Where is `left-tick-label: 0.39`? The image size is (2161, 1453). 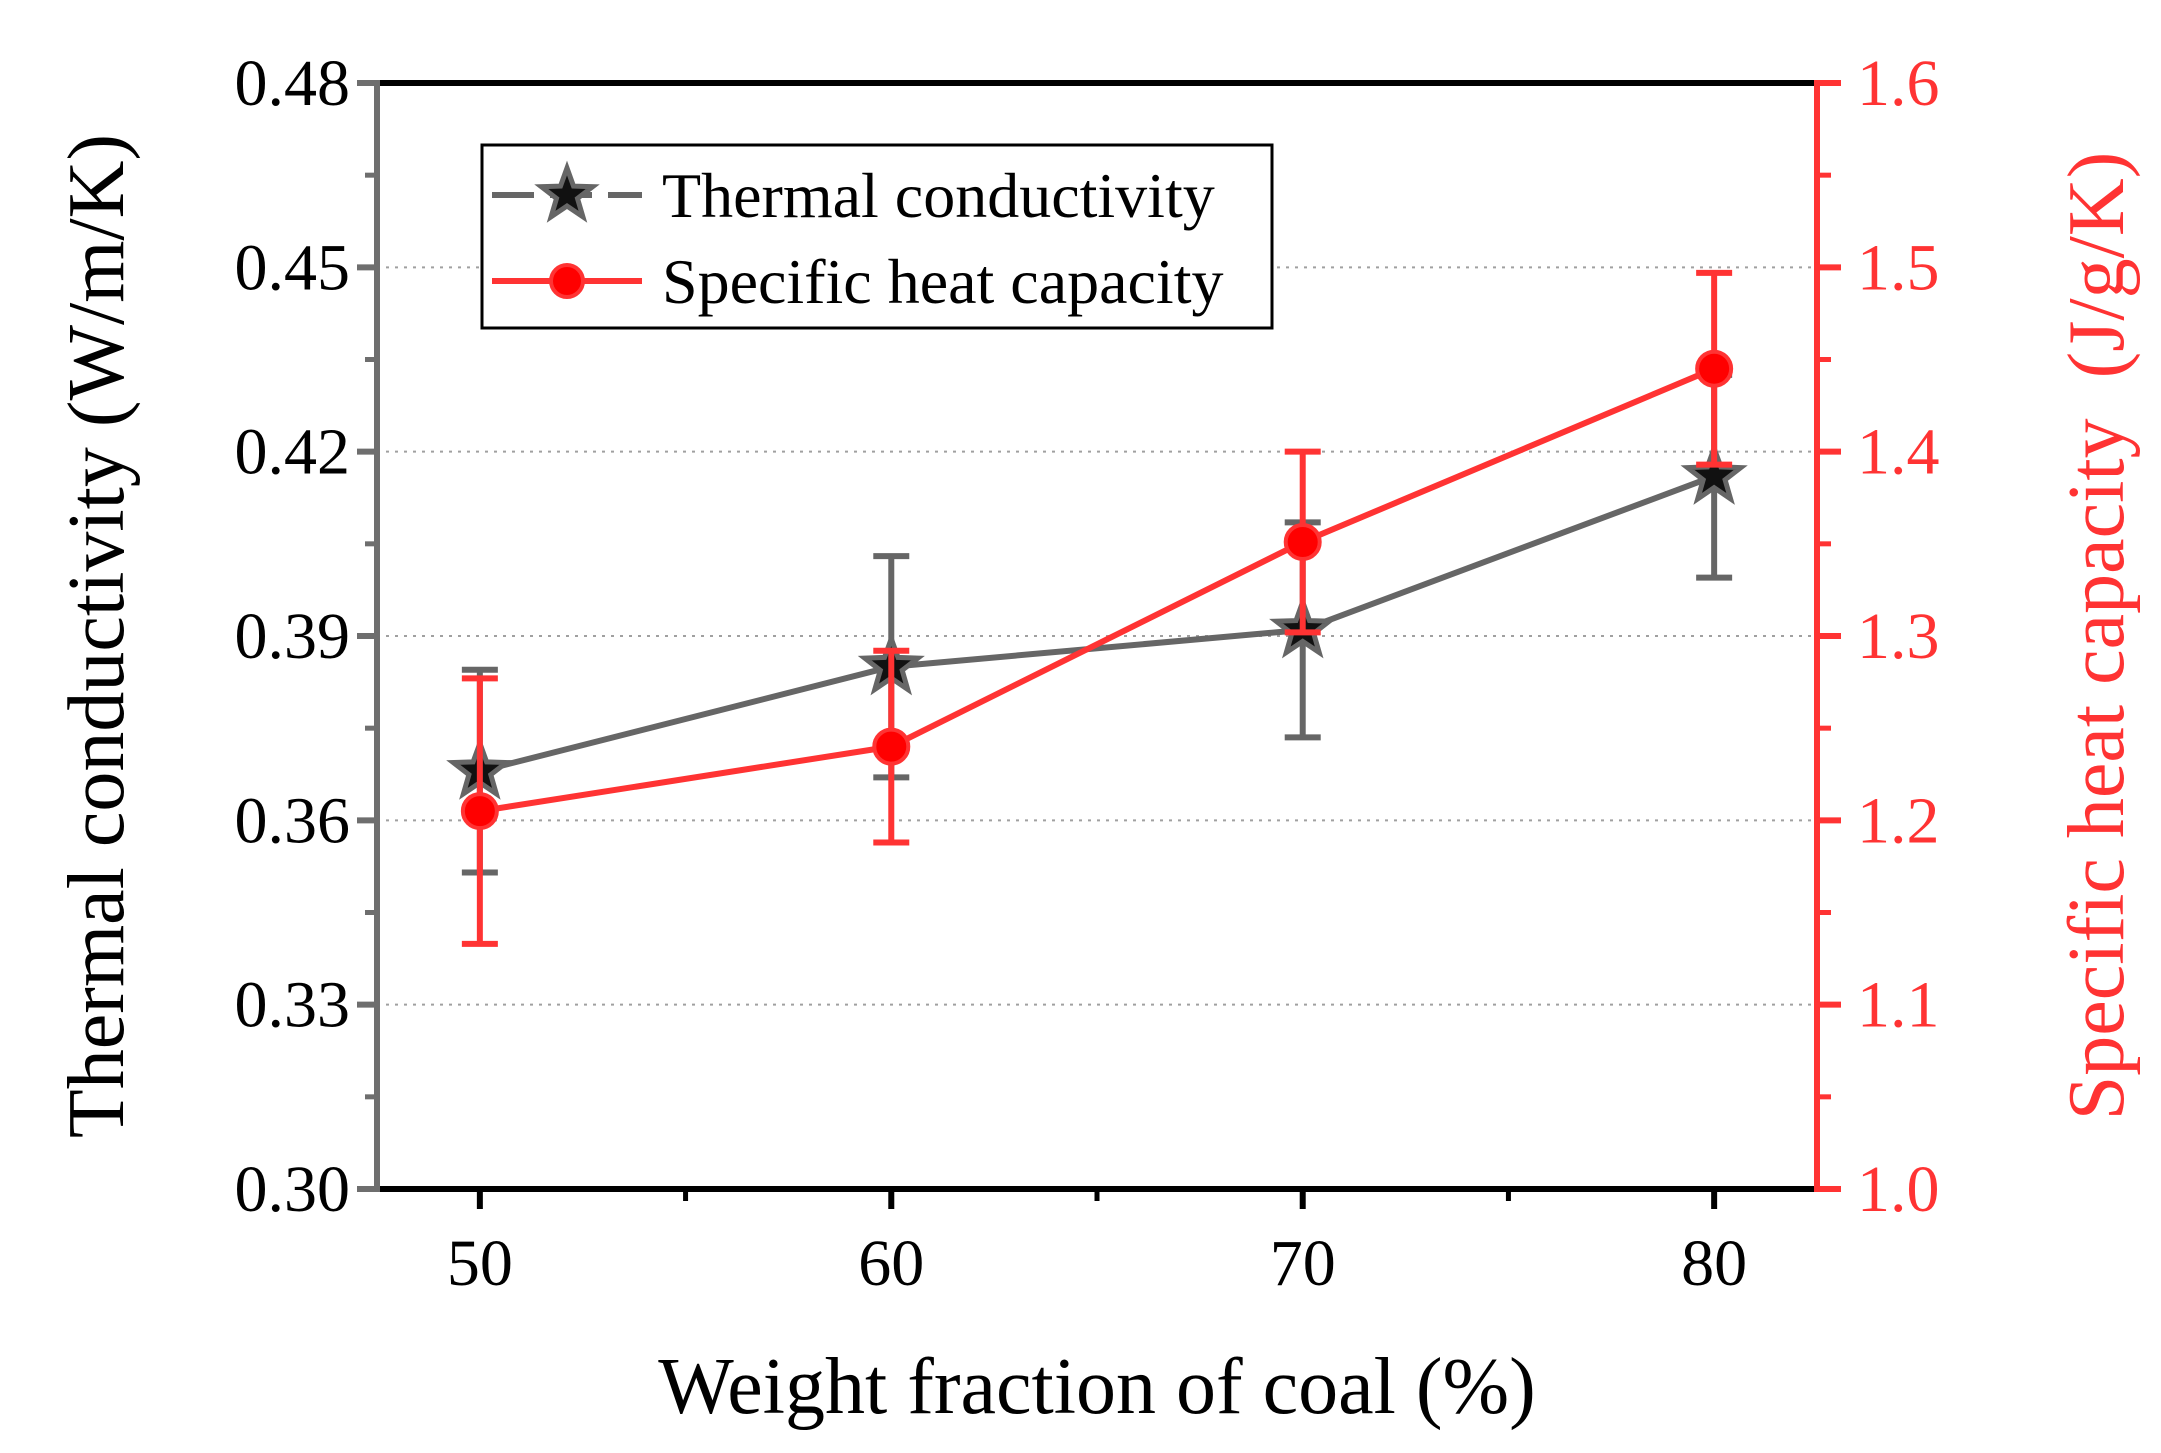
left-tick-label: 0.39 is located at coordinates (293, 636).